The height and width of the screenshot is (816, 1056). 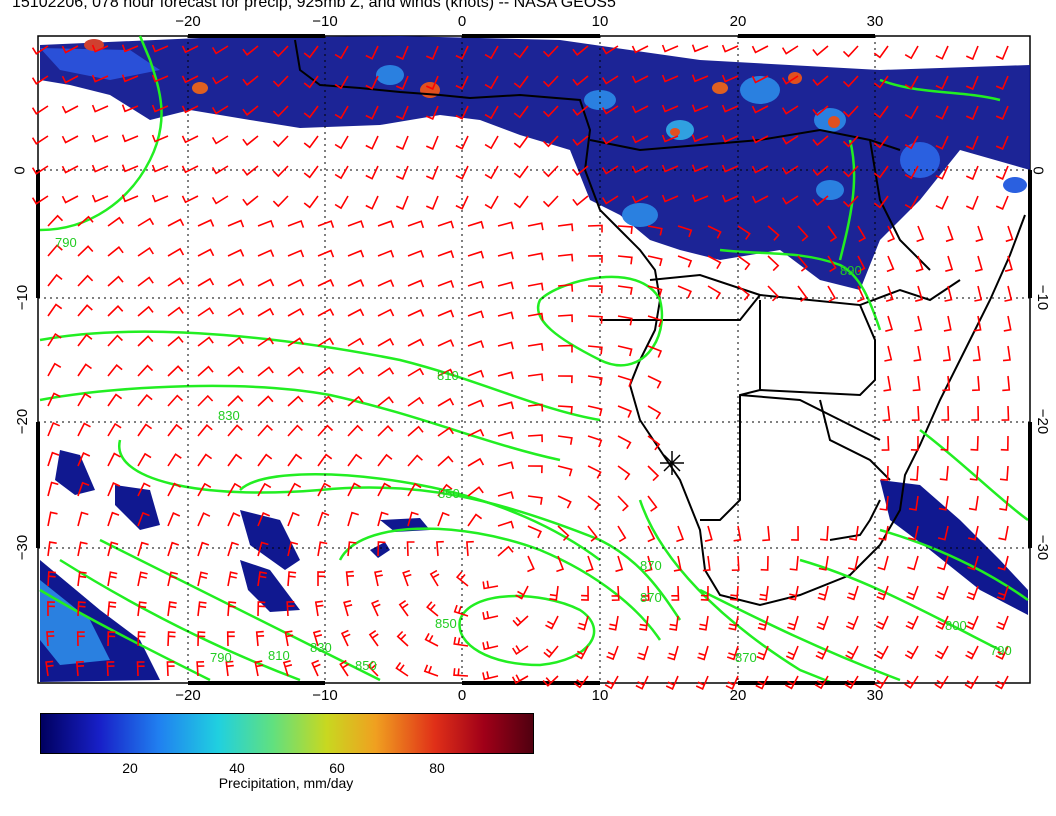 What do you see at coordinates (325, 21) in the screenshot?
I see `lon-tick-top: −10` at bounding box center [325, 21].